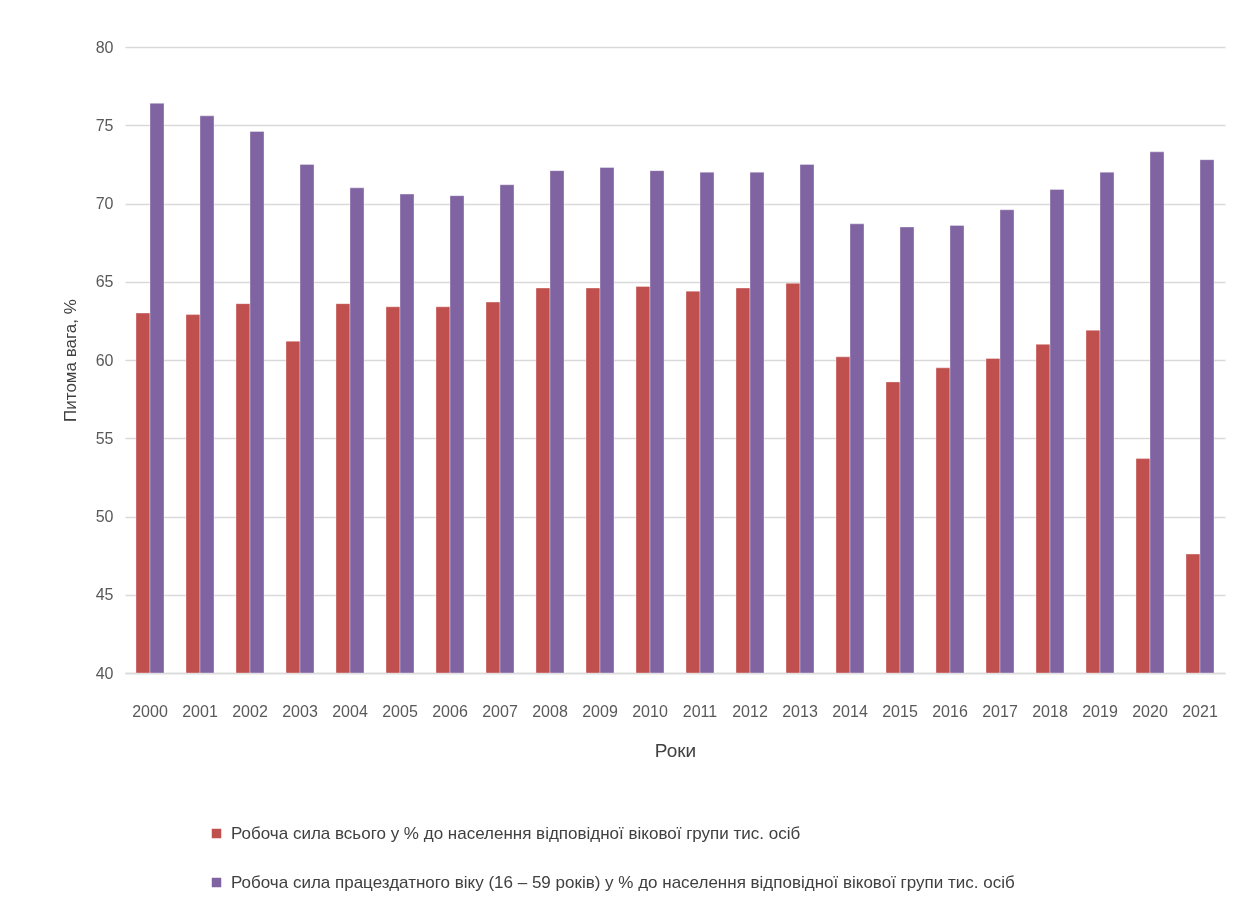 This screenshot has width=1234, height=917. Describe the element at coordinates (104, 203) in the screenshot. I see `y-tick-label: 70` at that location.